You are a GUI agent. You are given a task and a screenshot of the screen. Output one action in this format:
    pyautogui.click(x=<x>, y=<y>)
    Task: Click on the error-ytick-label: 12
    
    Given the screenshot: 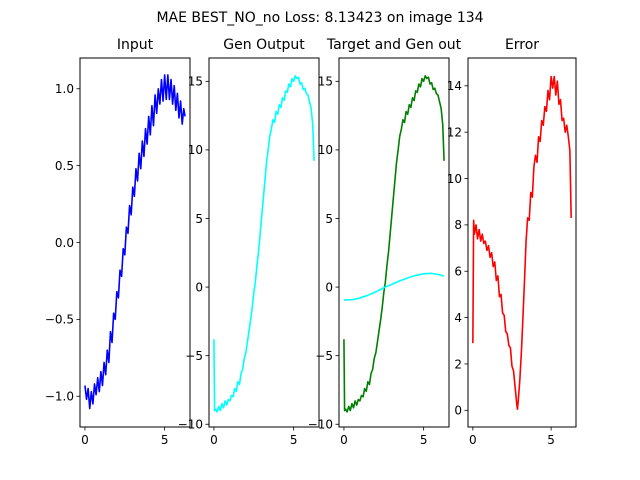 What is the action you would take?
    pyautogui.click(x=454, y=132)
    